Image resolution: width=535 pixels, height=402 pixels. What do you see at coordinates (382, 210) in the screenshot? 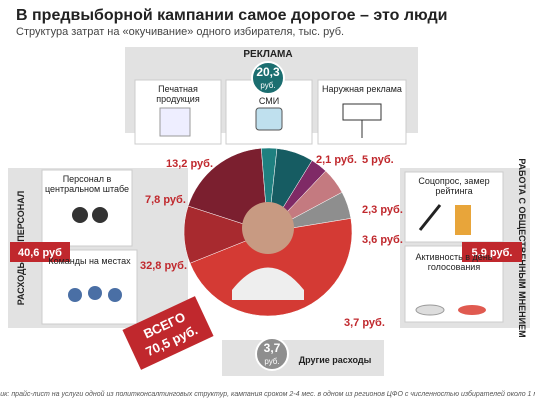
I see `value-label: 2,3 руб.` at bounding box center [382, 210].